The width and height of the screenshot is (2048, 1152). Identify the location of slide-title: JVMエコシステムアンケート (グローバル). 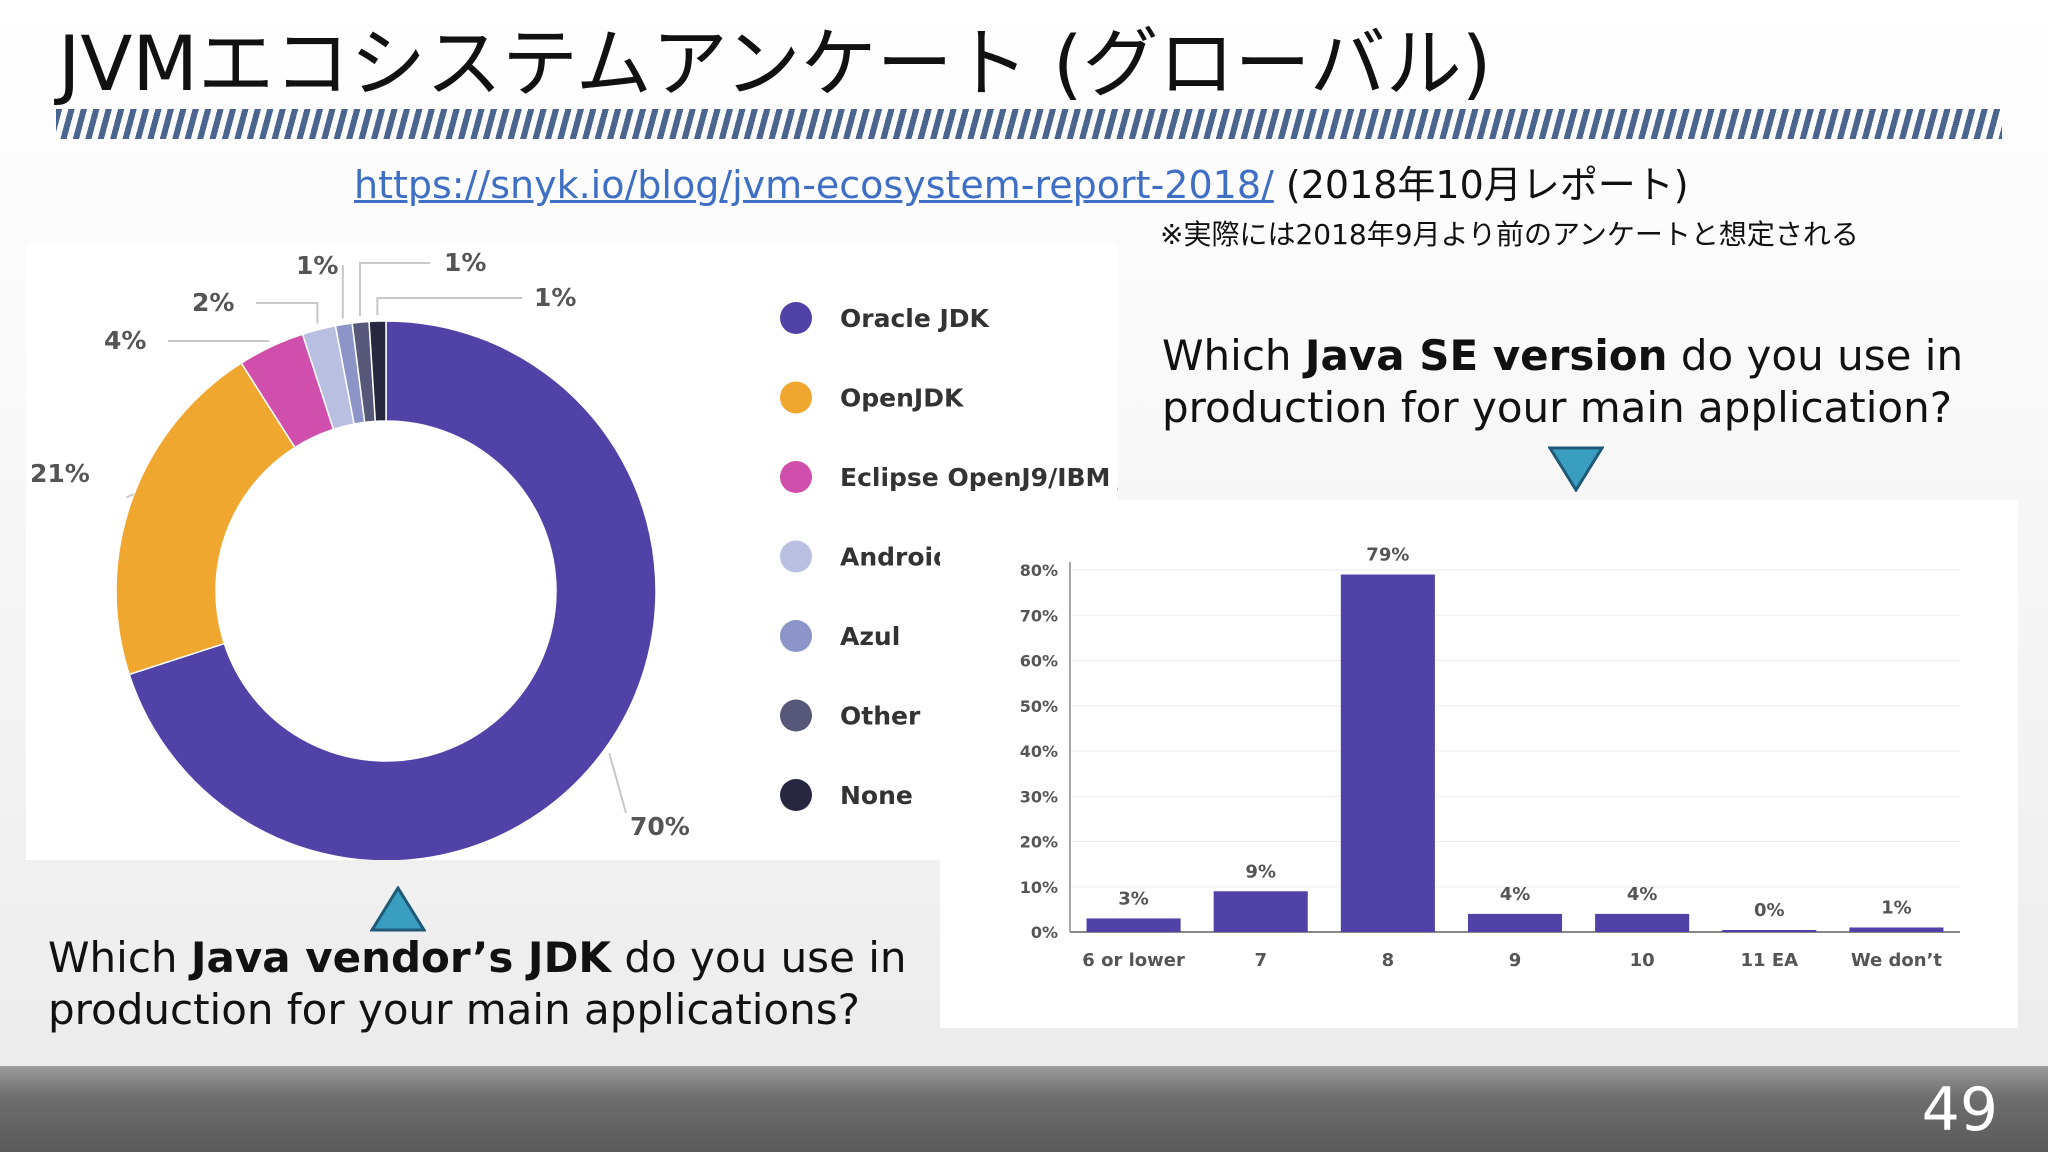
(775, 63).